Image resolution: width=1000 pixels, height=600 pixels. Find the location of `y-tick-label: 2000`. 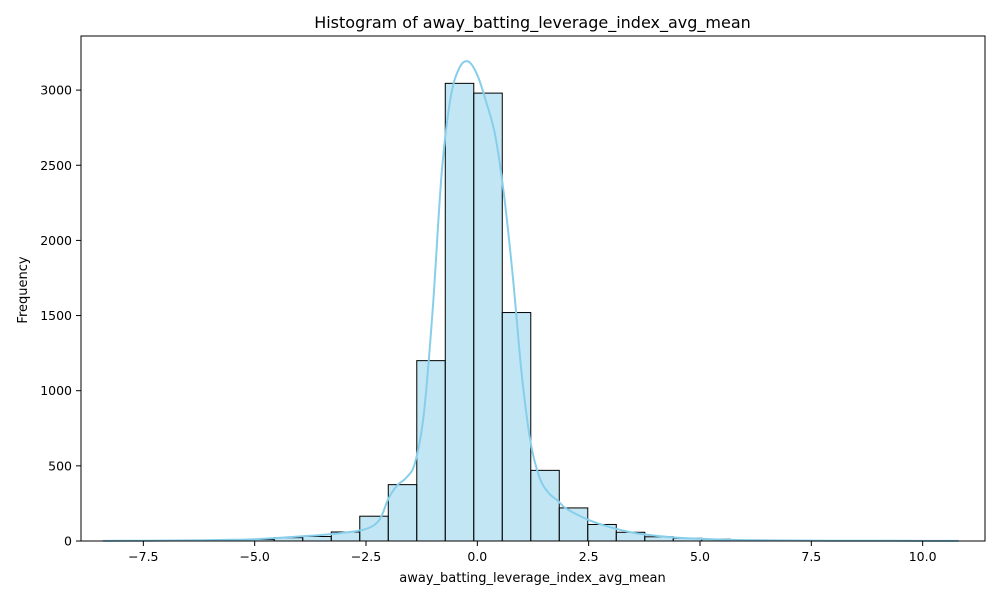

y-tick-label: 2000 is located at coordinates (56, 240).